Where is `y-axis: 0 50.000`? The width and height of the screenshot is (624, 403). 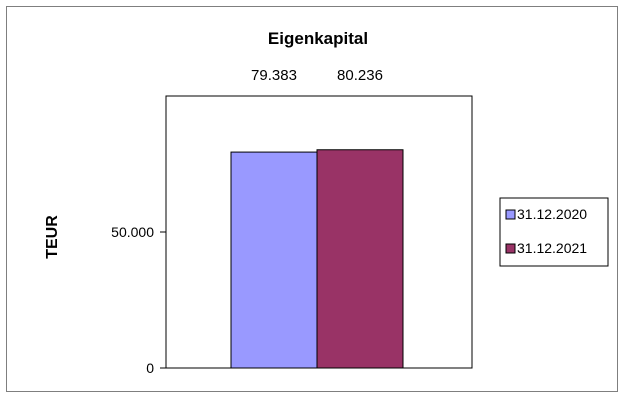 y-axis: 0 50.000 is located at coordinates (138, 300).